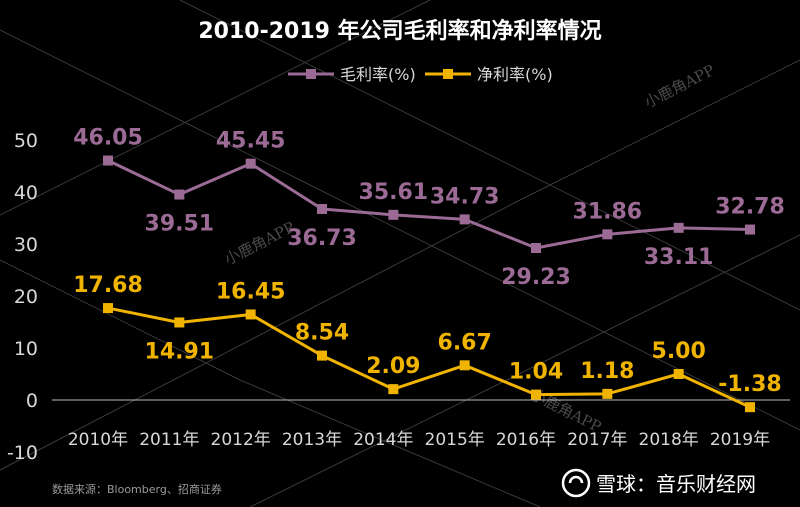  Describe the element at coordinates (180, 351) in the screenshot. I see `data-label: 14.91` at that location.